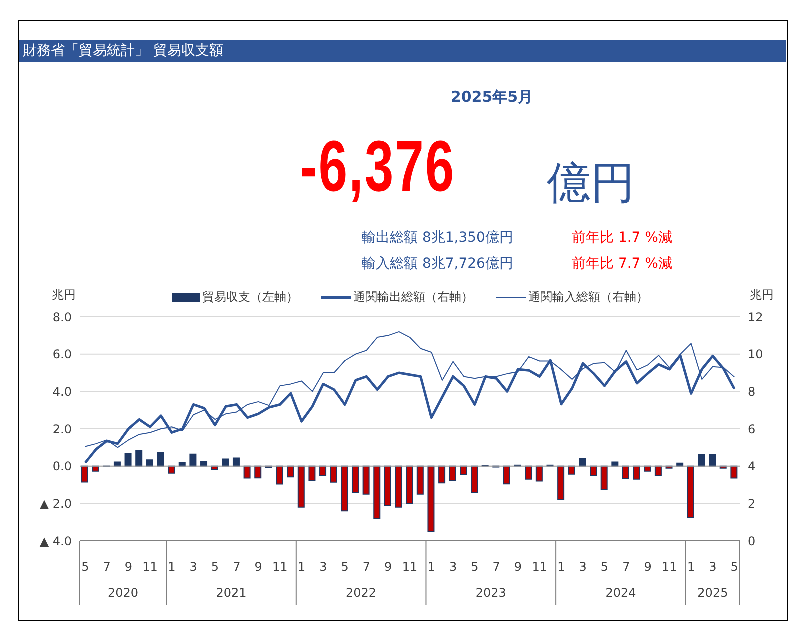  Describe the element at coordinates (752, 503) in the screenshot. I see `y2-tick-label: 2` at that location.